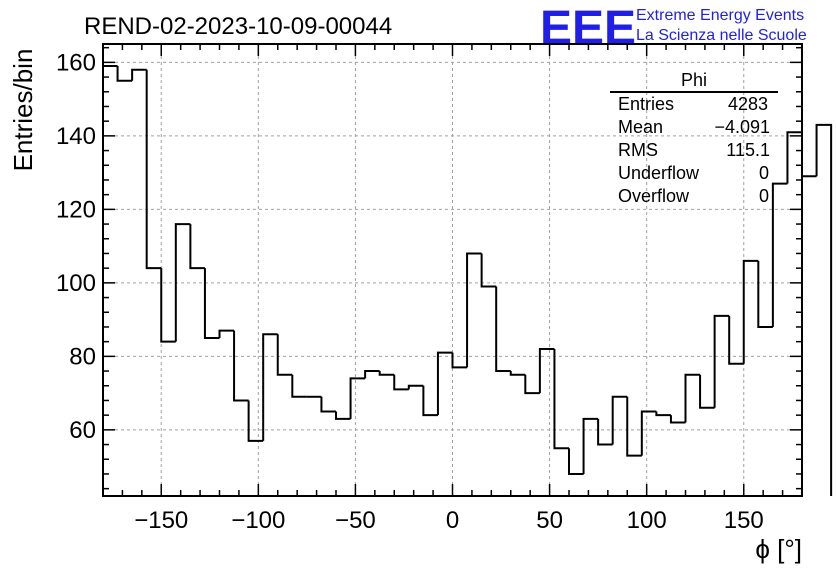  What do you see at coordinates (161, 520) in the screenshot?
I see `x-tick-label: −150` at bounding box center [161, 520].